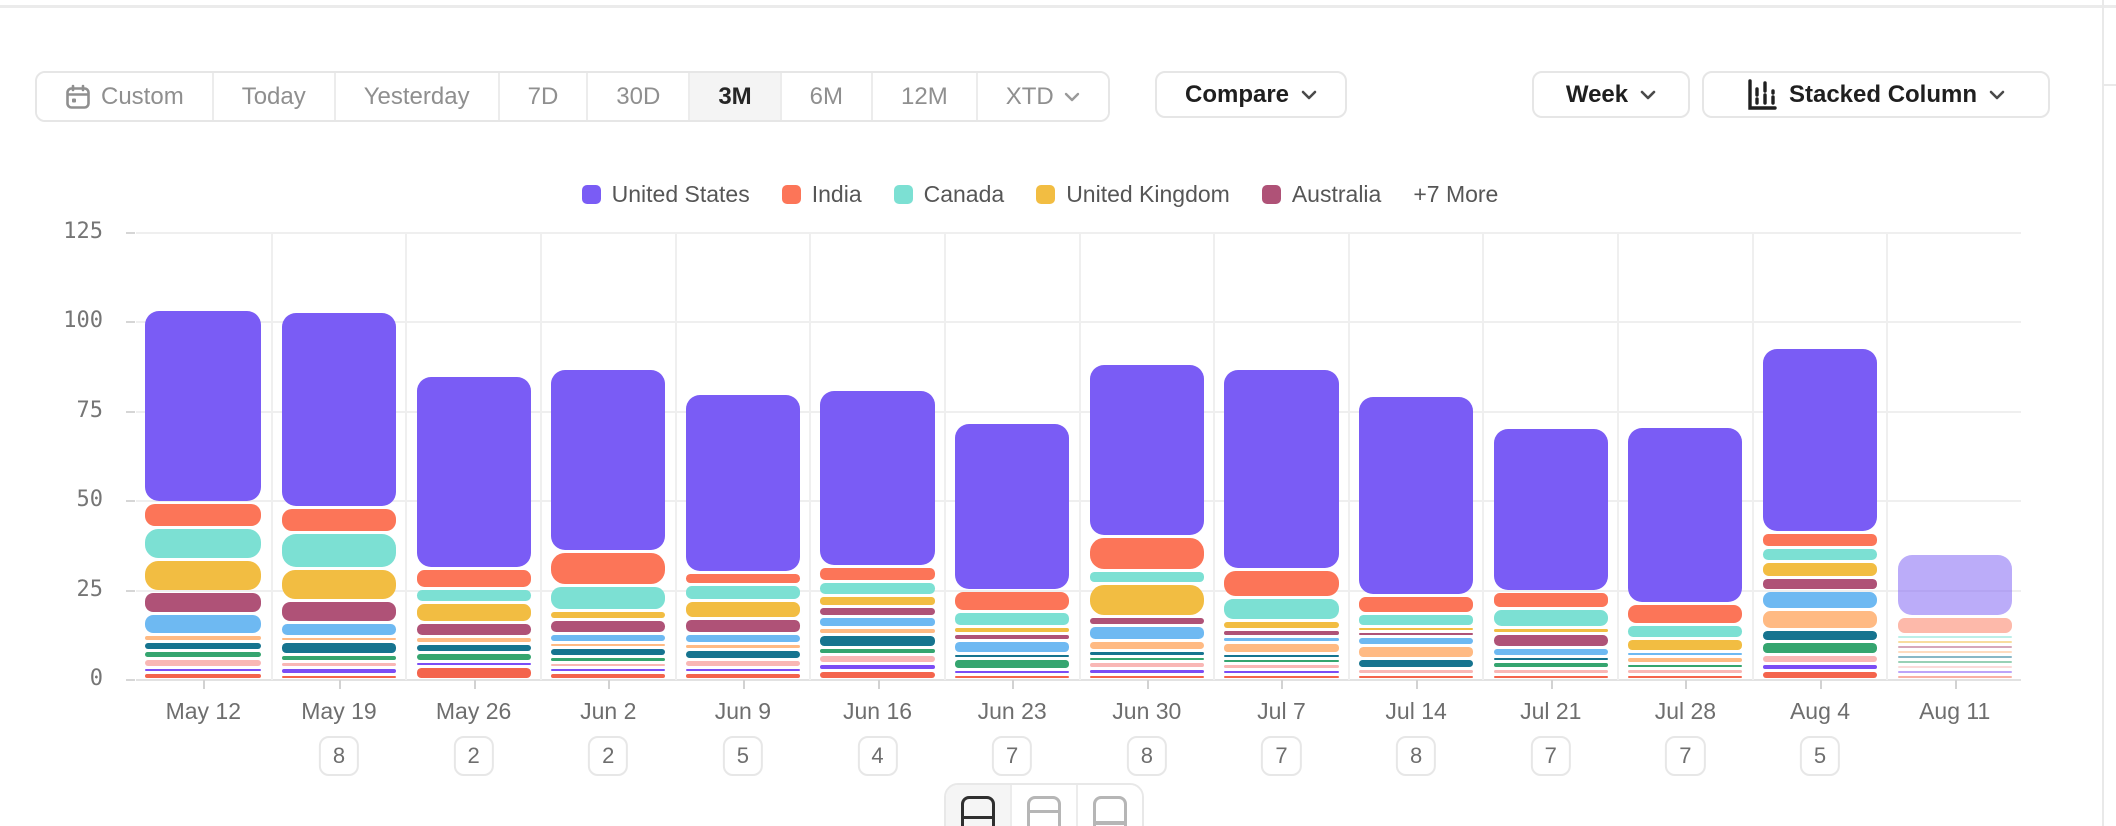 The height and width of the screenshot is (826, 2116). What do you see at coordinates (877, 756) in the screenshot?
I see `week-count-badge: 4` at bounding box center [877, 756].